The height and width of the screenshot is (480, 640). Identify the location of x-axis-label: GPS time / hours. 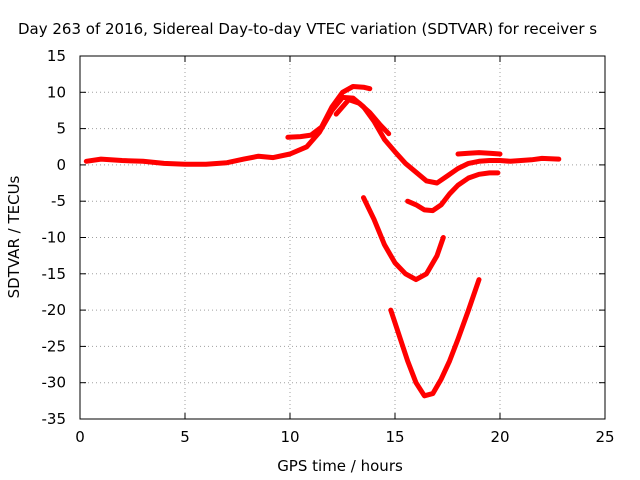
(340, 466).